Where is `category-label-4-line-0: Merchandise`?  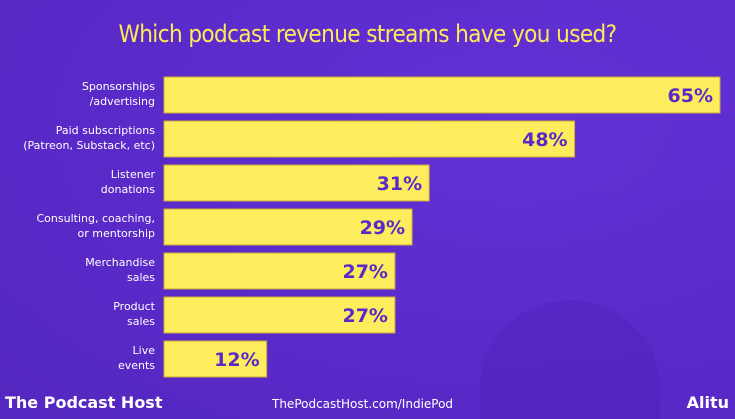
category-label-4-line-0: Merchandise is located at coordinates (120, 262).